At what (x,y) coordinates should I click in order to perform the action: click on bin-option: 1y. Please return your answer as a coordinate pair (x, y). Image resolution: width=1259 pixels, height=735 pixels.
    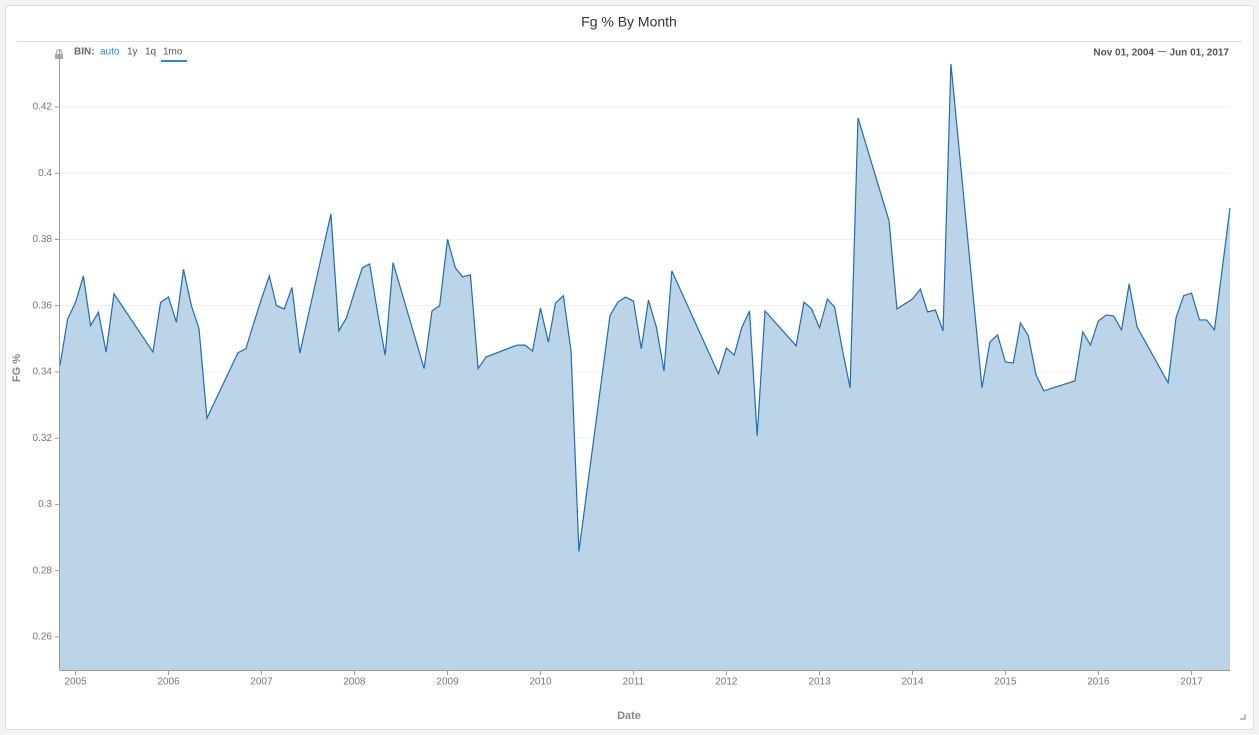
    Looking at the image, I should click on (132, 52).